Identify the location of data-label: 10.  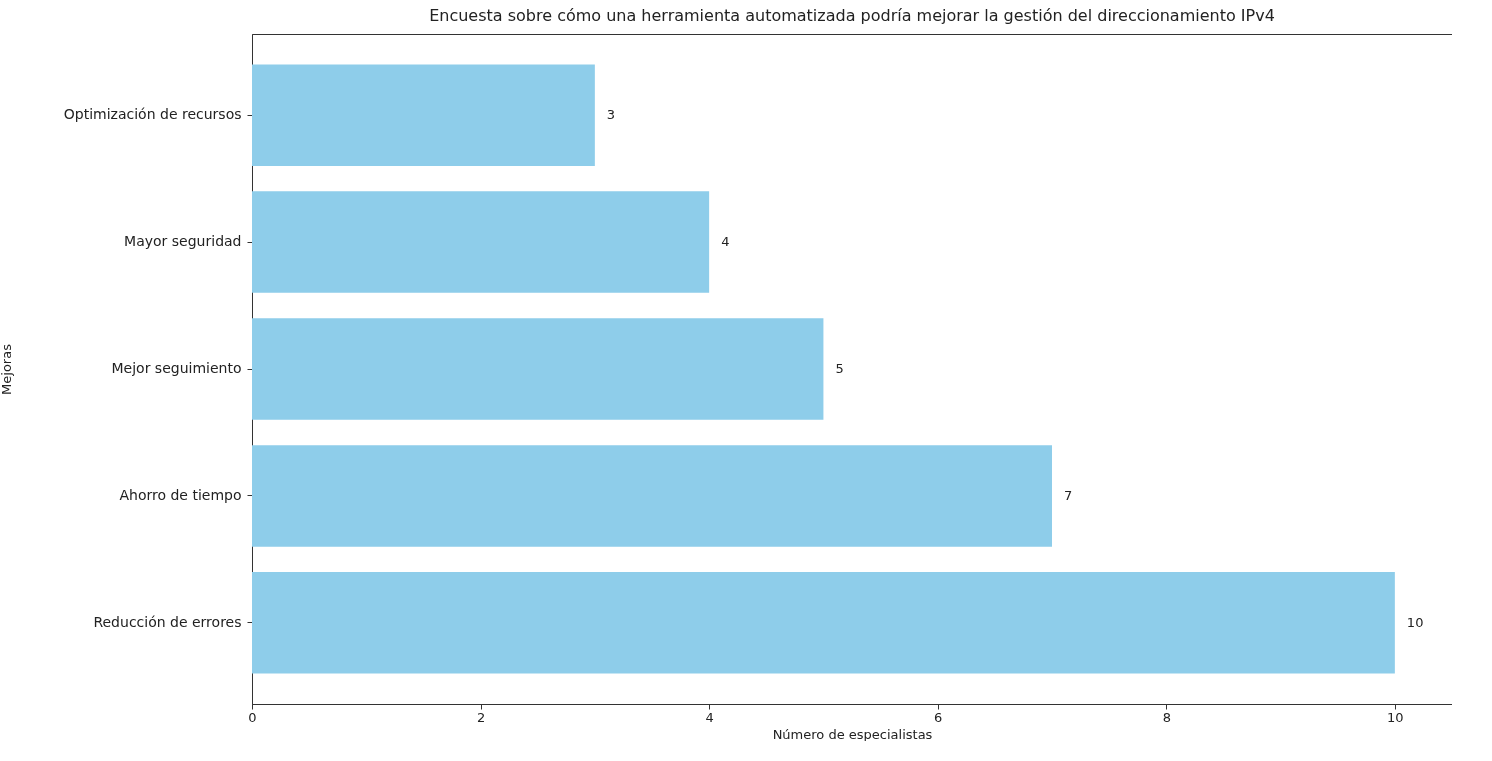
(1415, 622).